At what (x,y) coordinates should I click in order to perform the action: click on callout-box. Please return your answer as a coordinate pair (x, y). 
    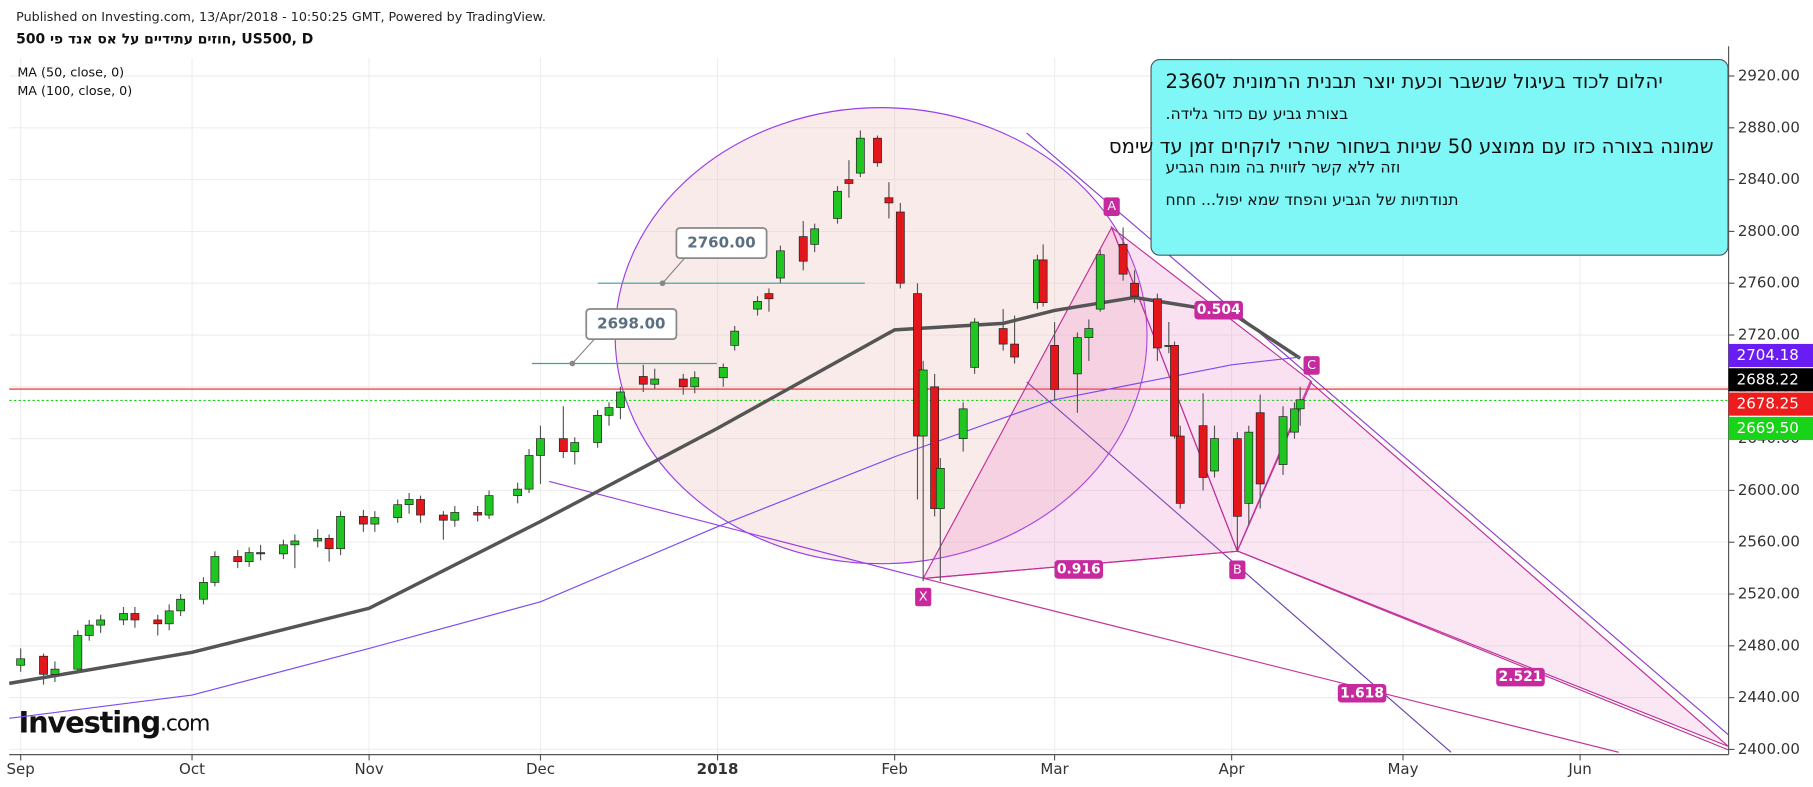
    Looking at the image, I should click on (721, 243).